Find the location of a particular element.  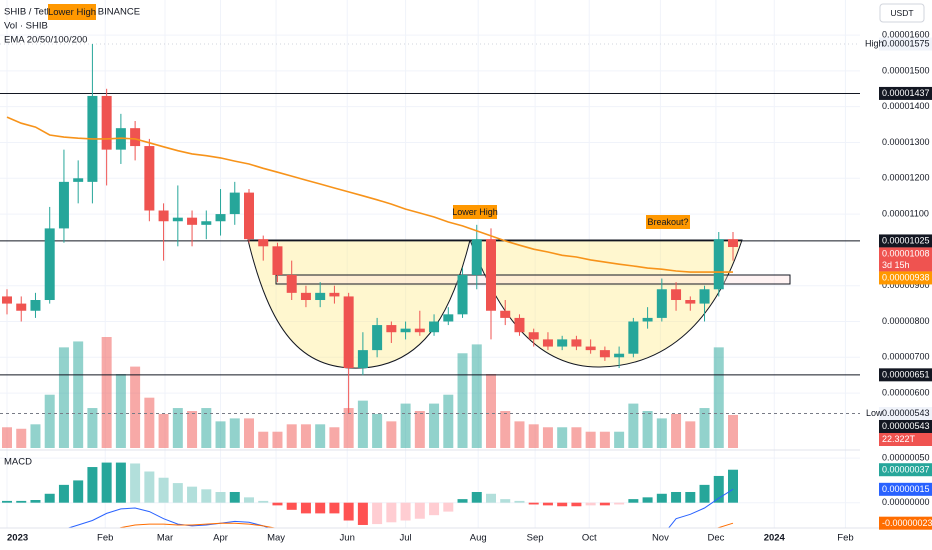

signal-badge: -0.00000023 is located at coordinates (907, 523).